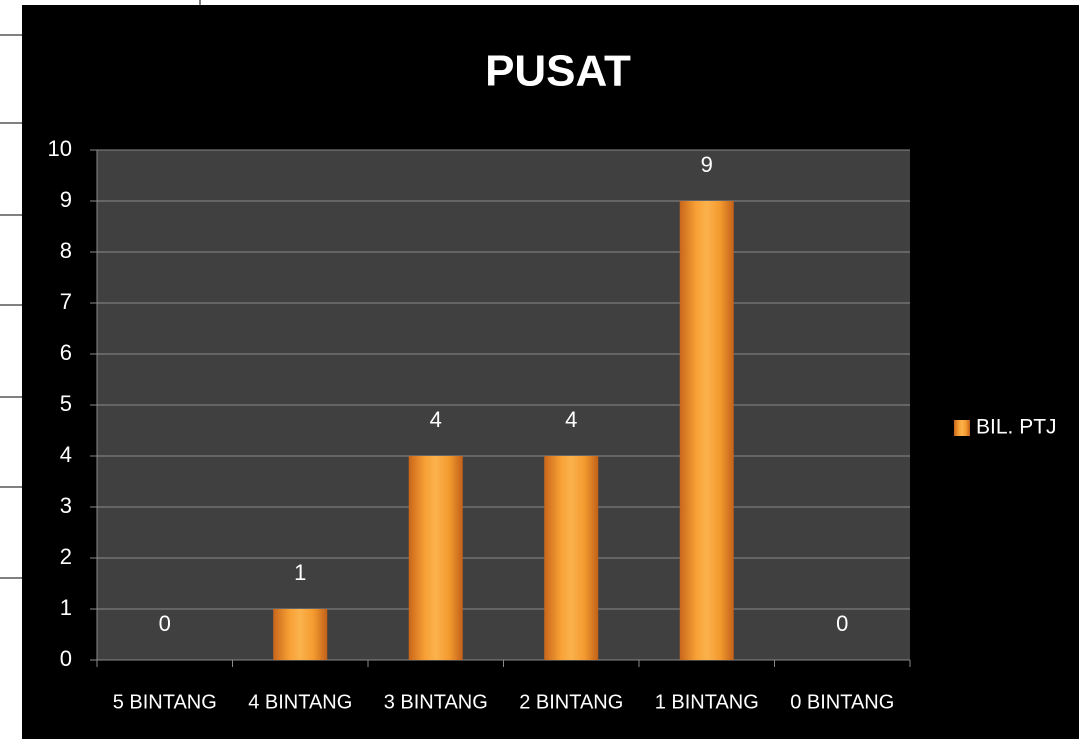  What do you see at coordinates (66, 607) in the screenshot?
I see `y-tick-label: 1` at bounding box center [66, 607].